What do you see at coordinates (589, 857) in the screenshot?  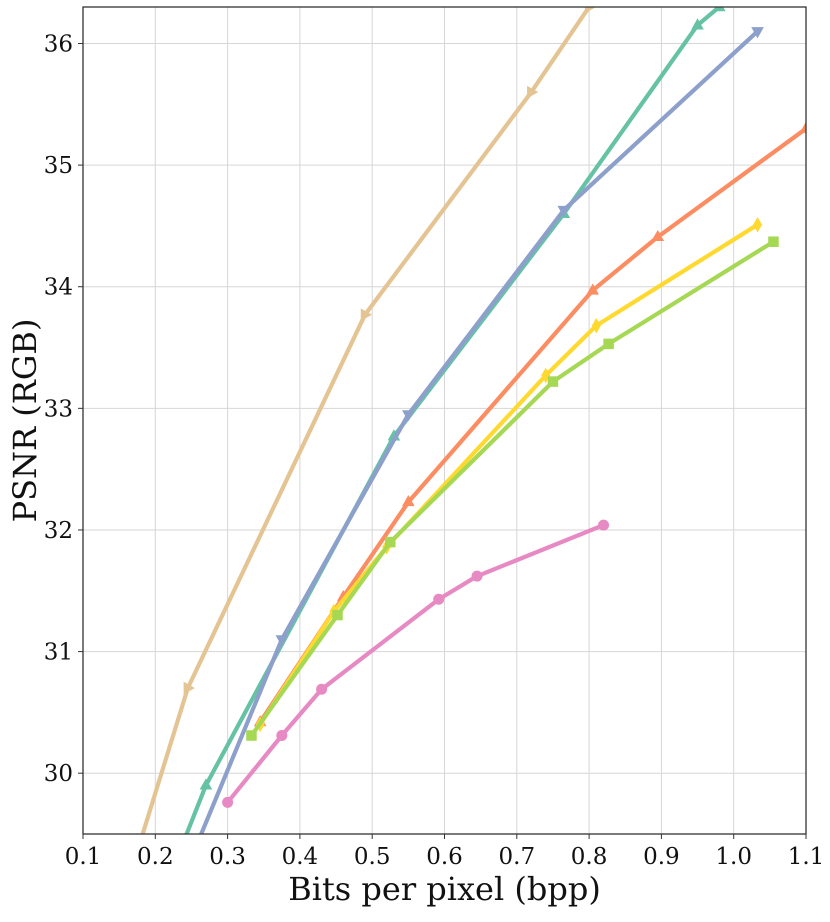 I see `x-tick-label: 0.8` at bounding box center [589, 857].